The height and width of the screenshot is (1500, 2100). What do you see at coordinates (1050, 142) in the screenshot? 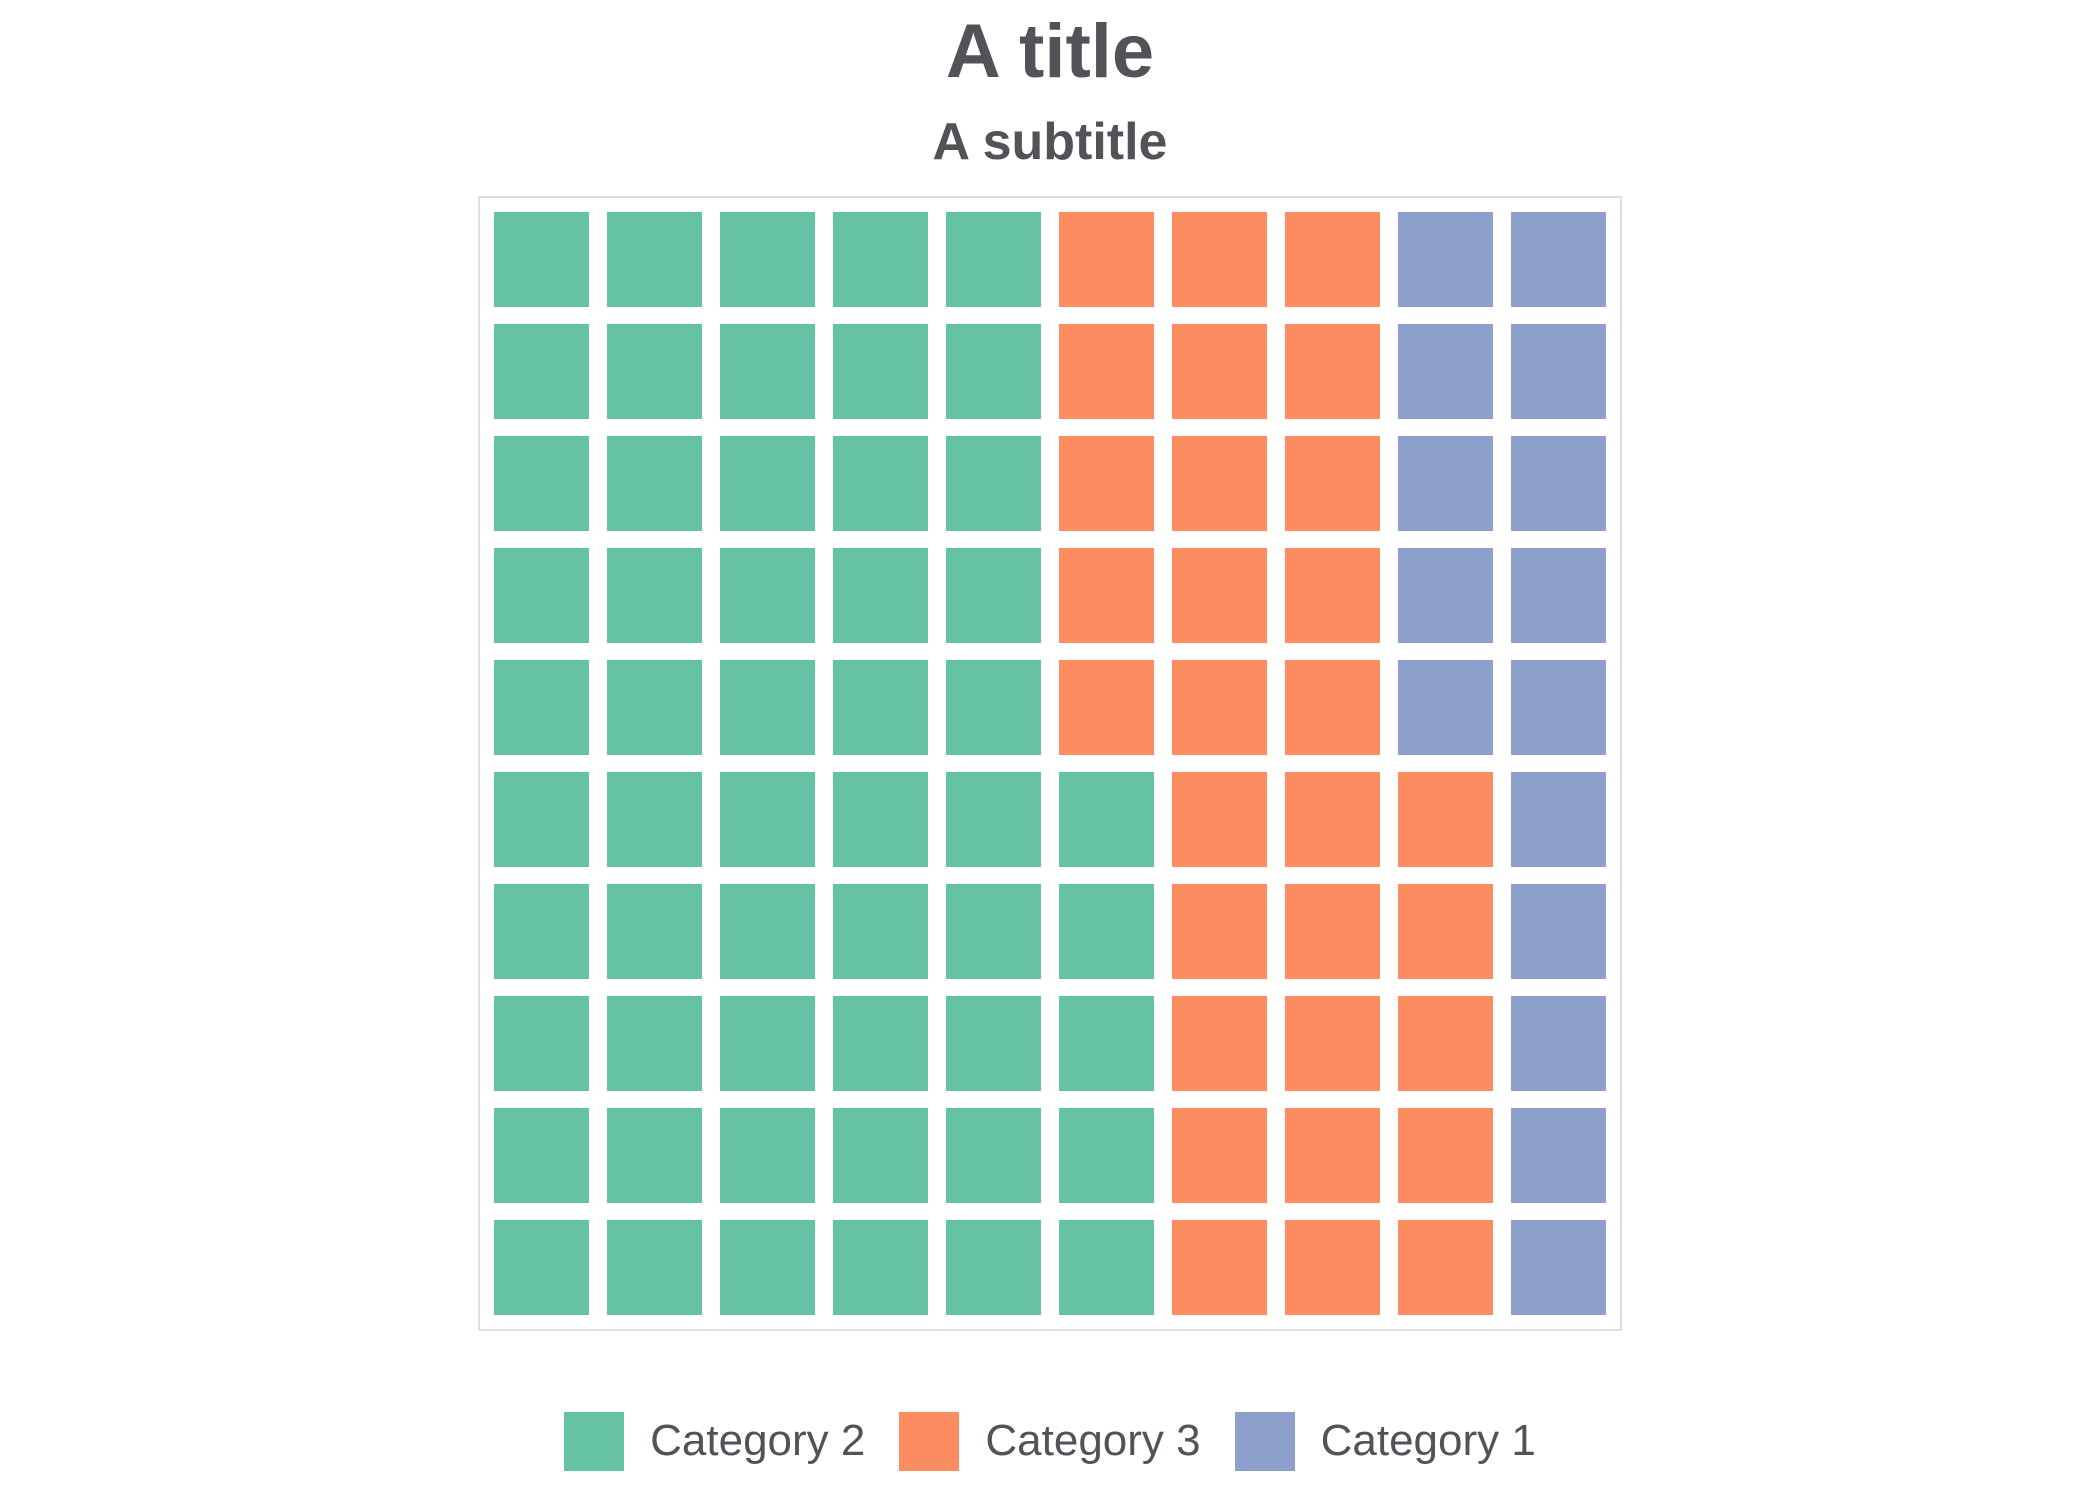
I see `chart-subtitle: A subtitle` at bounding box center [1050, 142].